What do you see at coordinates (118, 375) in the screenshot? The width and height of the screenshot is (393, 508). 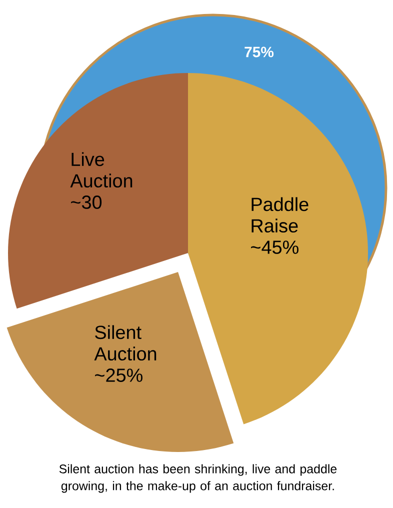 I see `data-label: ~25%` at bounding box center [118, 375].